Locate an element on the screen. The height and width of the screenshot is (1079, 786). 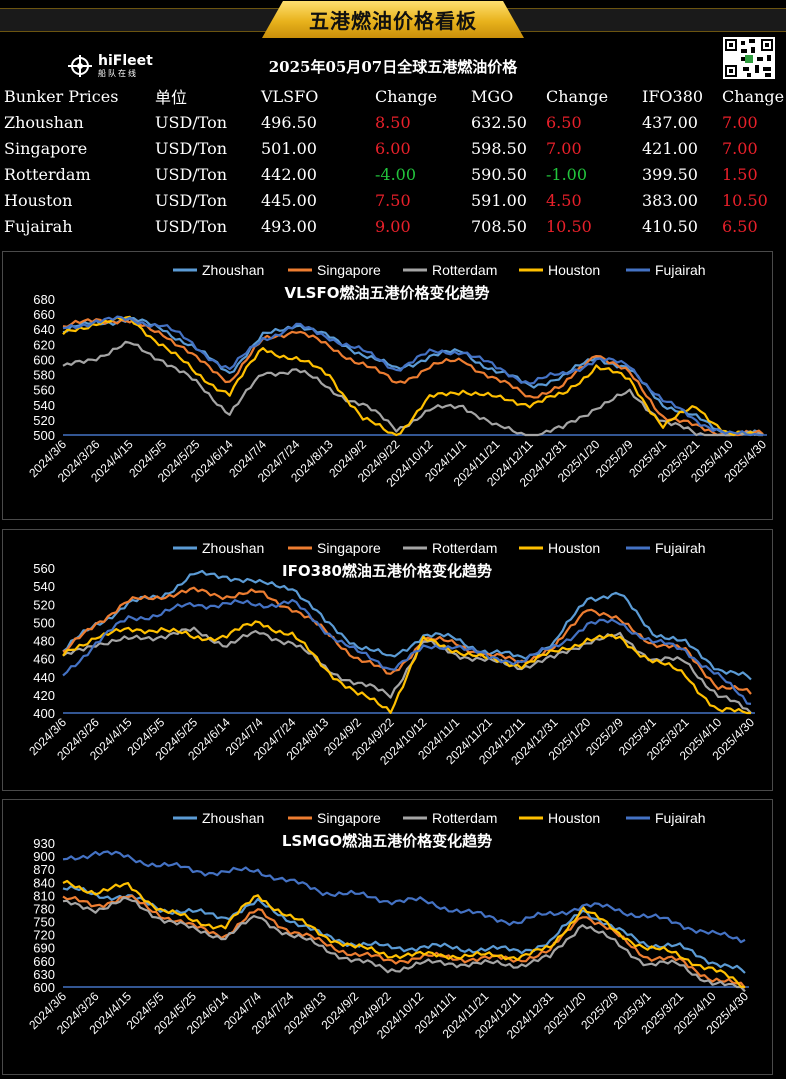
y-tick-label: 810 is located at coordinates (44, 895).